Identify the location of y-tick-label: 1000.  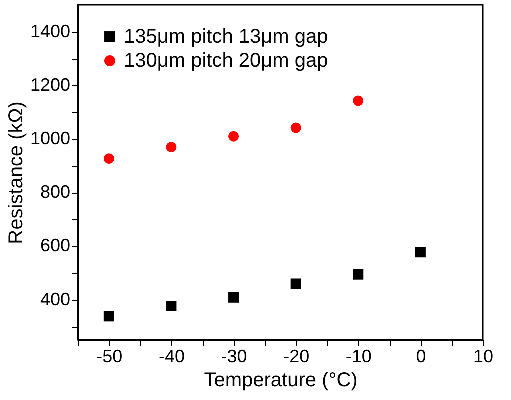
(50, 138).